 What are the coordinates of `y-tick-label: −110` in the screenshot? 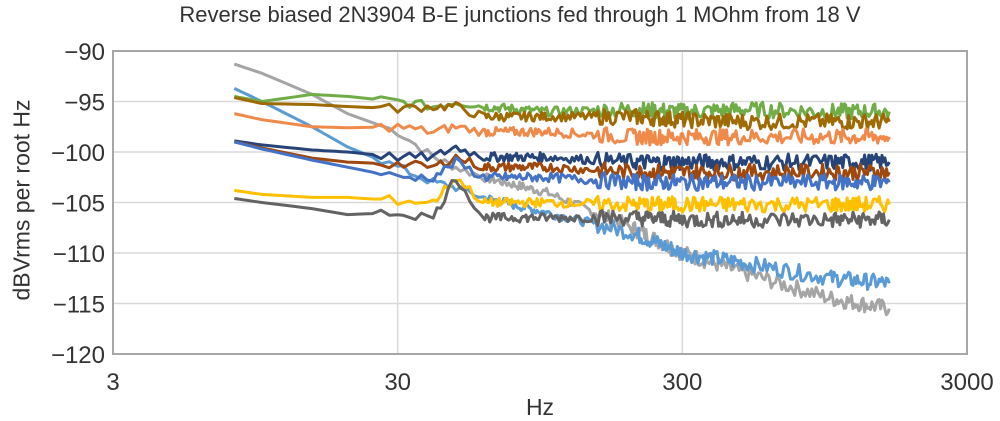 It's located at (79, 254).